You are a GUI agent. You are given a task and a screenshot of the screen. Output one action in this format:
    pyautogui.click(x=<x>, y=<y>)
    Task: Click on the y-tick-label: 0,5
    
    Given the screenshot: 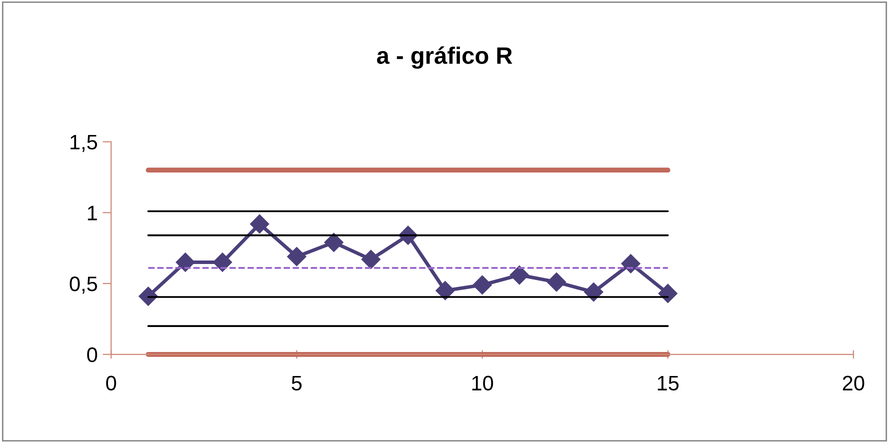 What is the action you would take?
    pyautogui.click(x=84, y=285)
    